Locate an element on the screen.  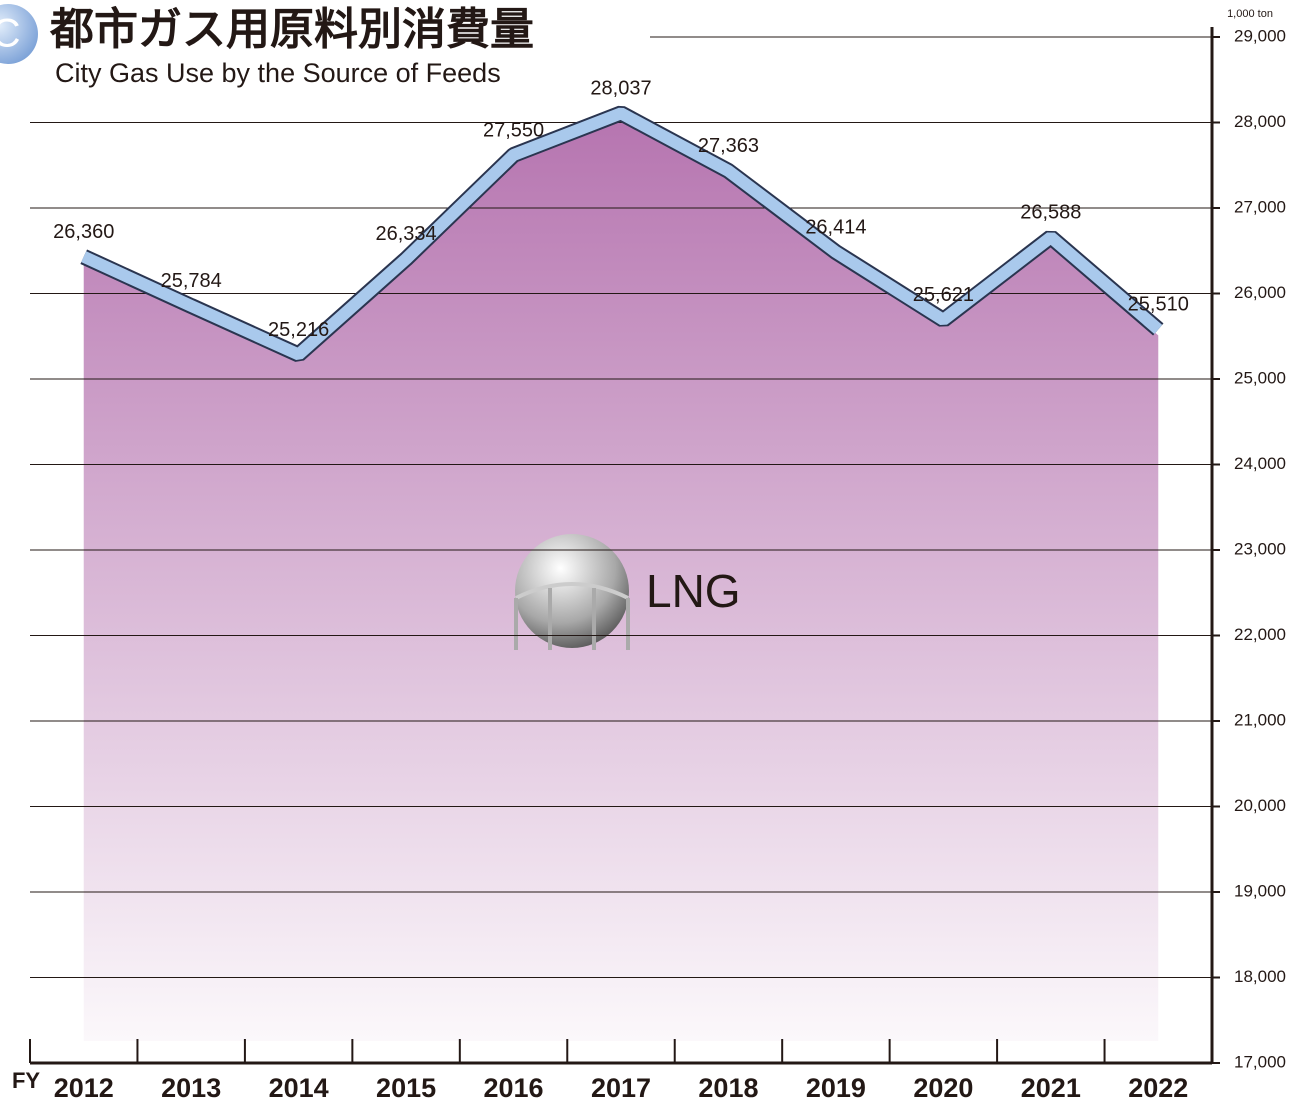
data-label: 26,588 is located at coordinates (1050, 213).